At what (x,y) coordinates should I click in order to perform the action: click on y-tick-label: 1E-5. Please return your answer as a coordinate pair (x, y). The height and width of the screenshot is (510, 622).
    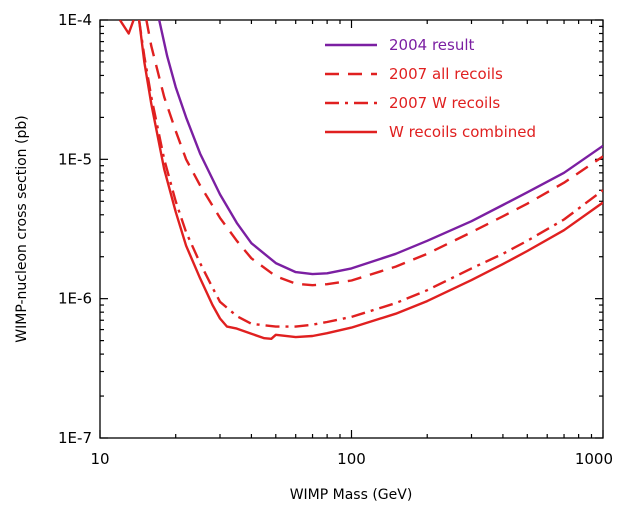
    Looking at the image, I should click on (75, 159).